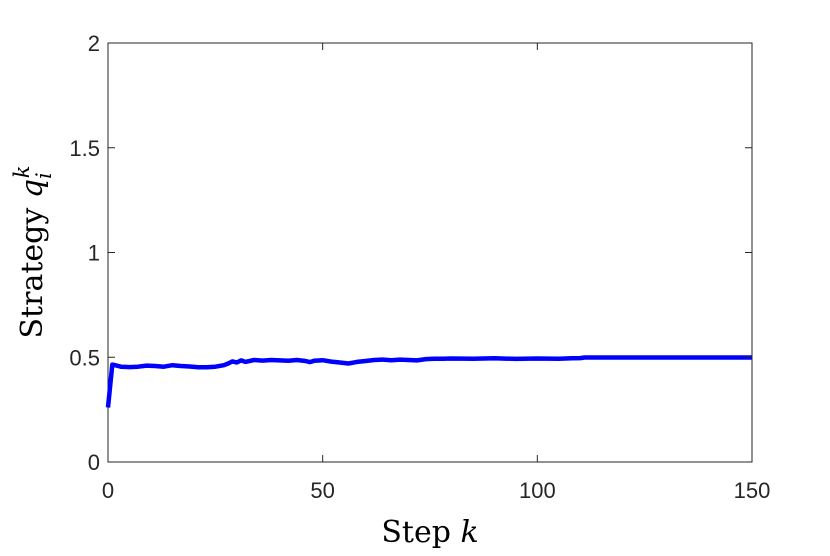 This screenshot has width=830, height=556. I want to click on series-layer, so click(428, 381).